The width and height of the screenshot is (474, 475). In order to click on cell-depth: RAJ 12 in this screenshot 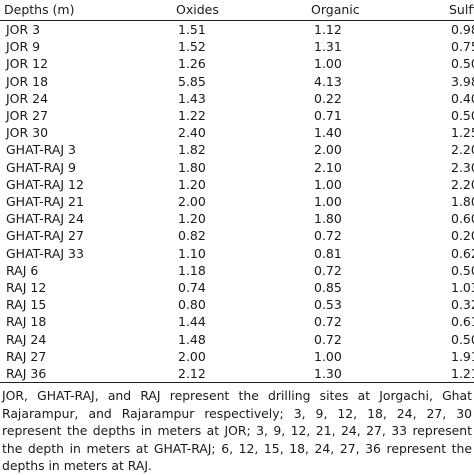, I will do `click(26, 288)`.